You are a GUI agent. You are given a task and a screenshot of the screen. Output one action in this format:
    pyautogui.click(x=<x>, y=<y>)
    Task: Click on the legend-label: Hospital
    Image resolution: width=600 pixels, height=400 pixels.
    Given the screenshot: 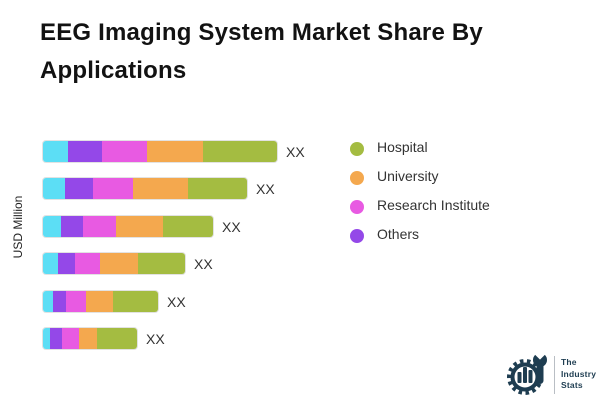 What is the action you would take?
    pyautogui.click(x=402, y=146)
    